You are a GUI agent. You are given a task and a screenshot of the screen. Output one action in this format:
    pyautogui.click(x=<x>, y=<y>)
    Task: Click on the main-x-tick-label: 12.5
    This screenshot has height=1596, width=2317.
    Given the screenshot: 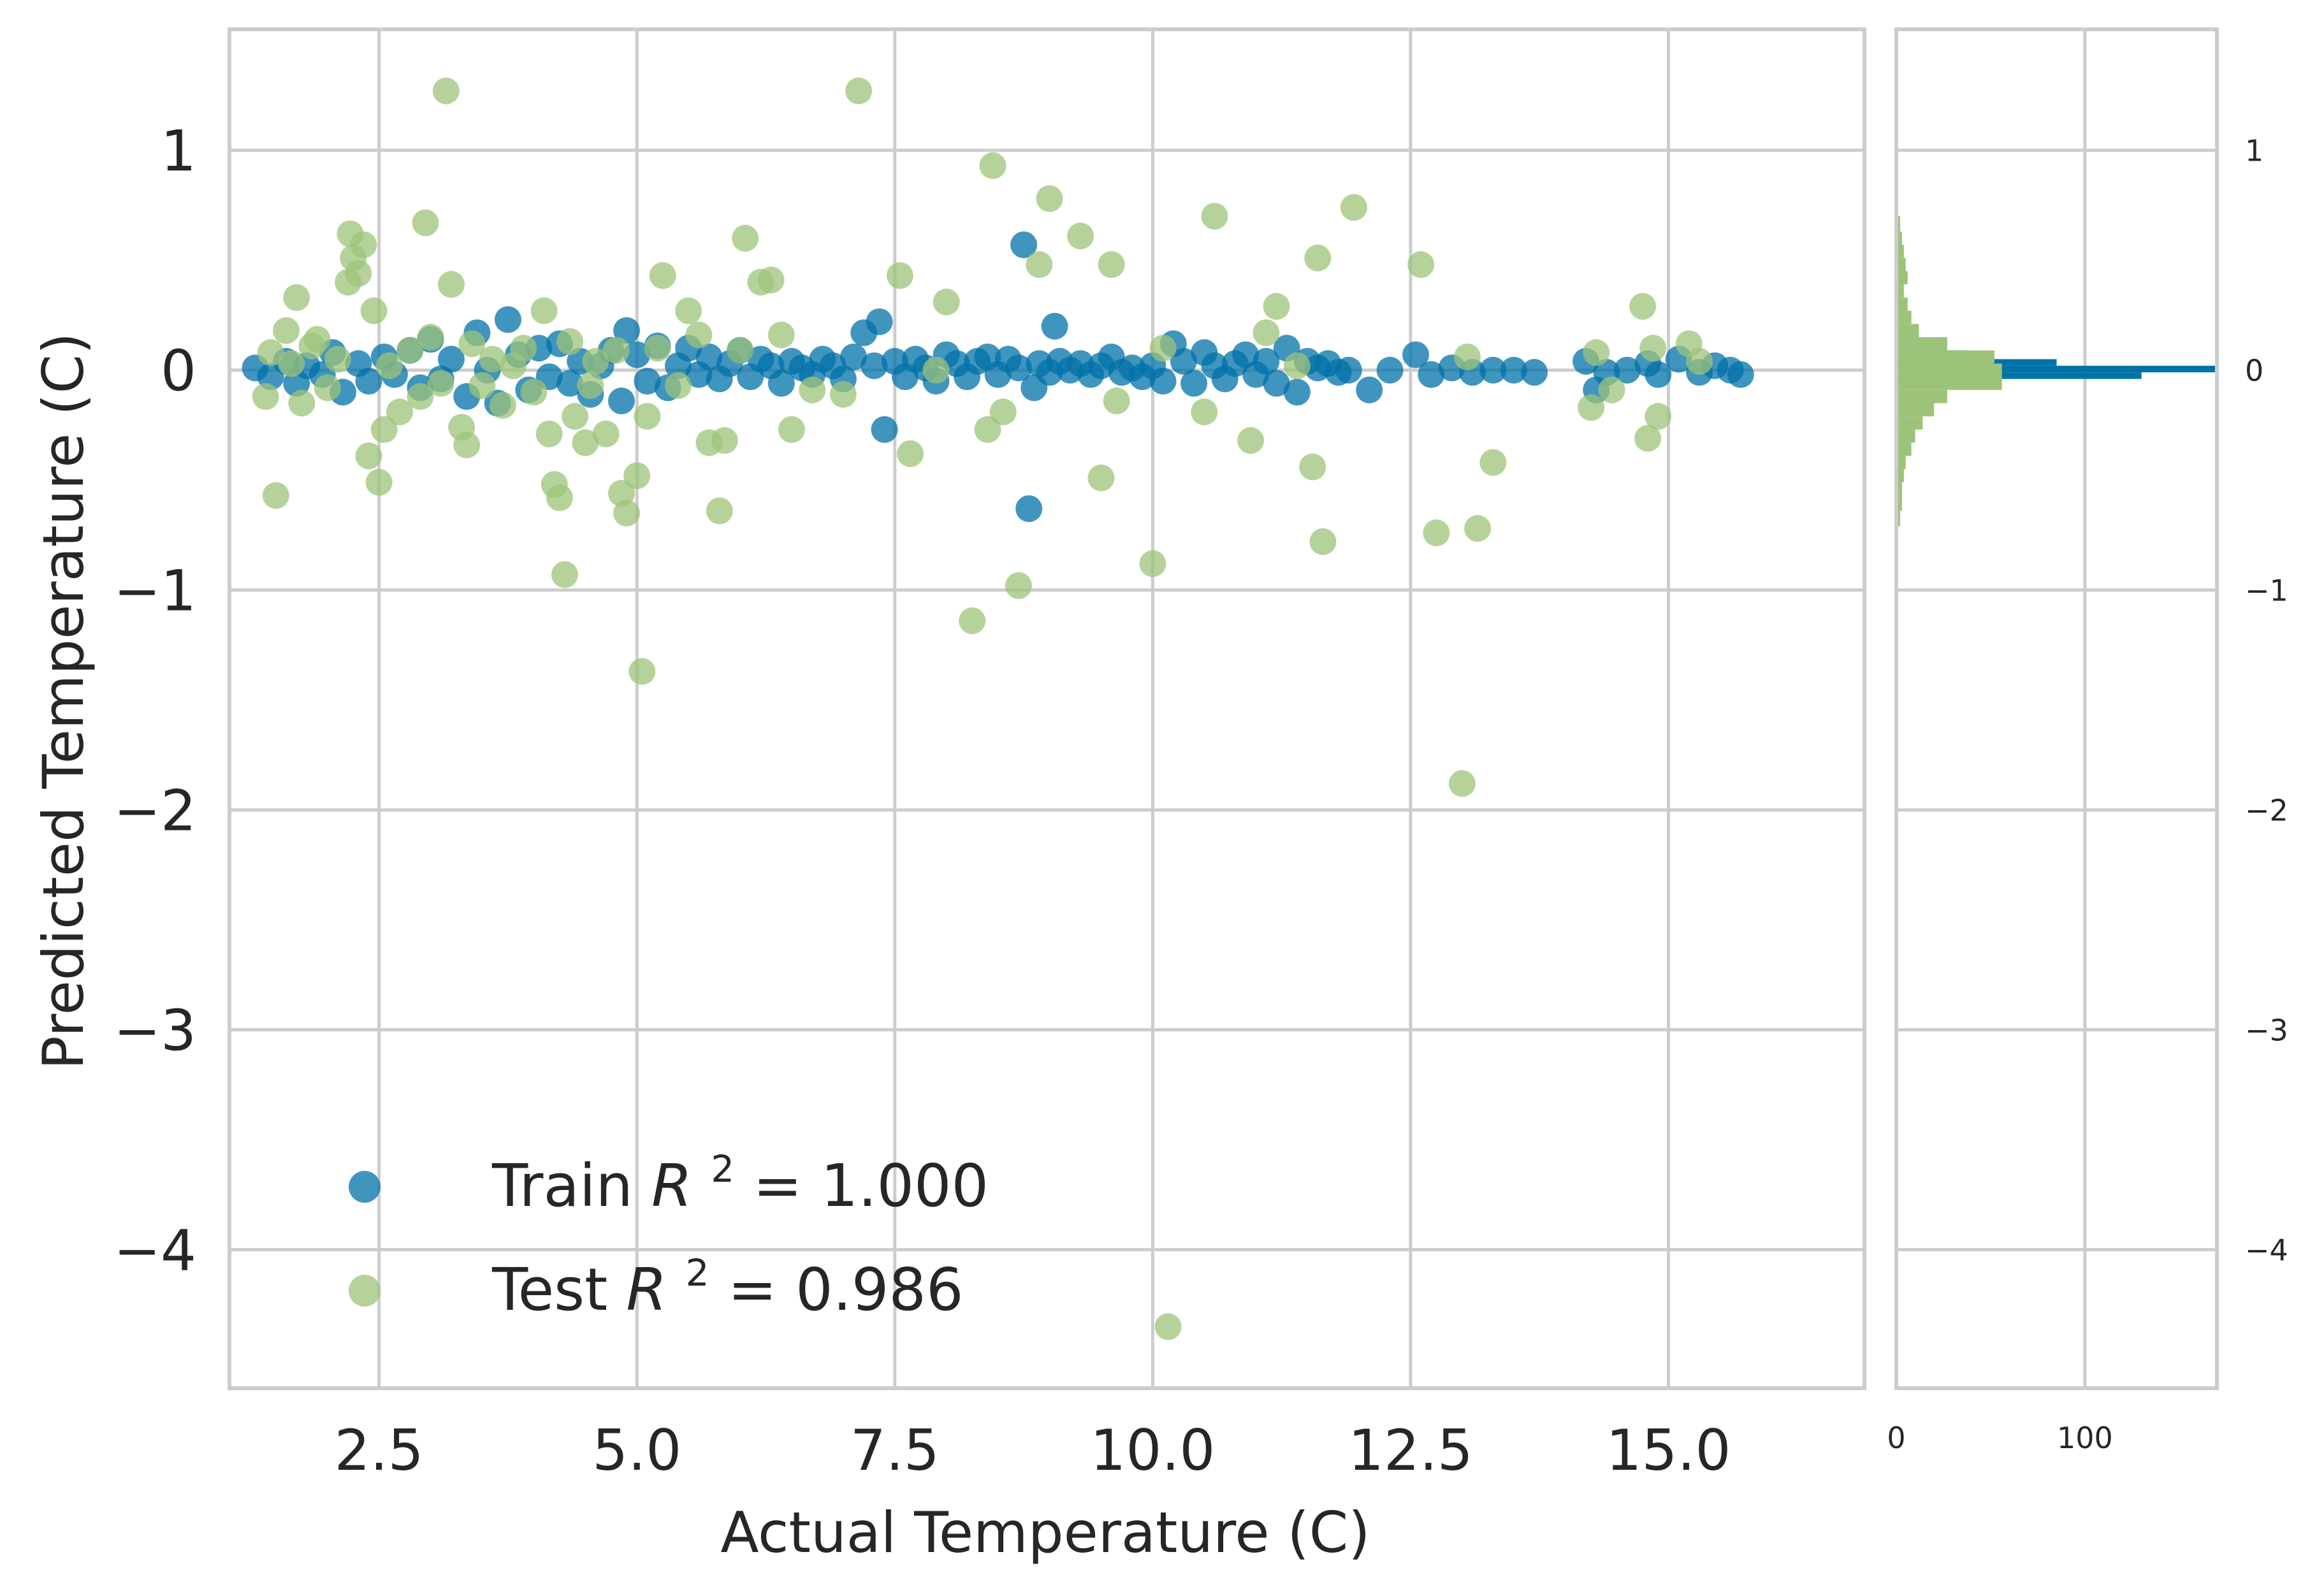 What is the action you would take?
    pyautogui.click(x=1411, y=1450)
    